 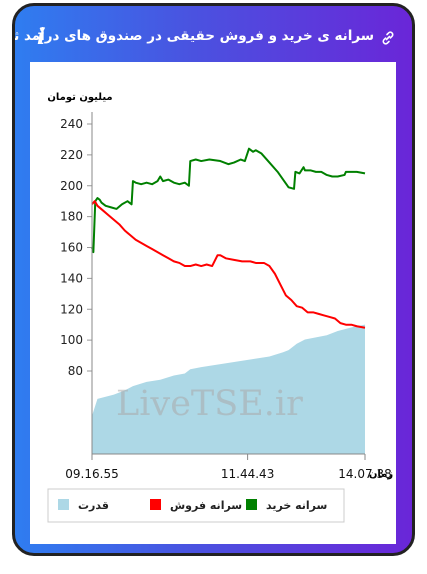 I want to click on y-axis-label: میلیون تومان, so click(x=79, y=97).